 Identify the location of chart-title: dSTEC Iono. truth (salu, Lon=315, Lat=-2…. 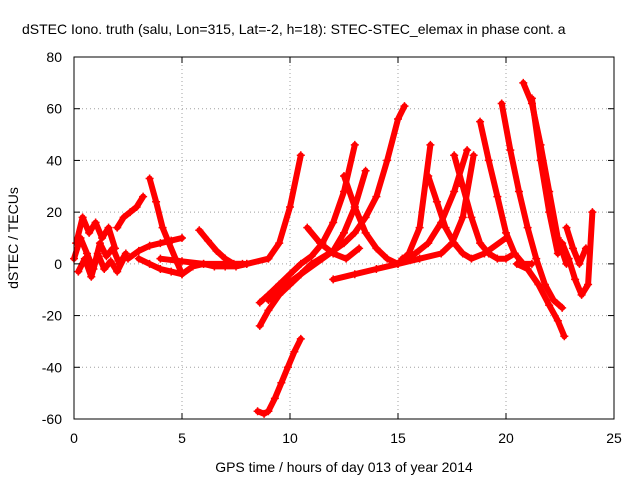
(294, 29).